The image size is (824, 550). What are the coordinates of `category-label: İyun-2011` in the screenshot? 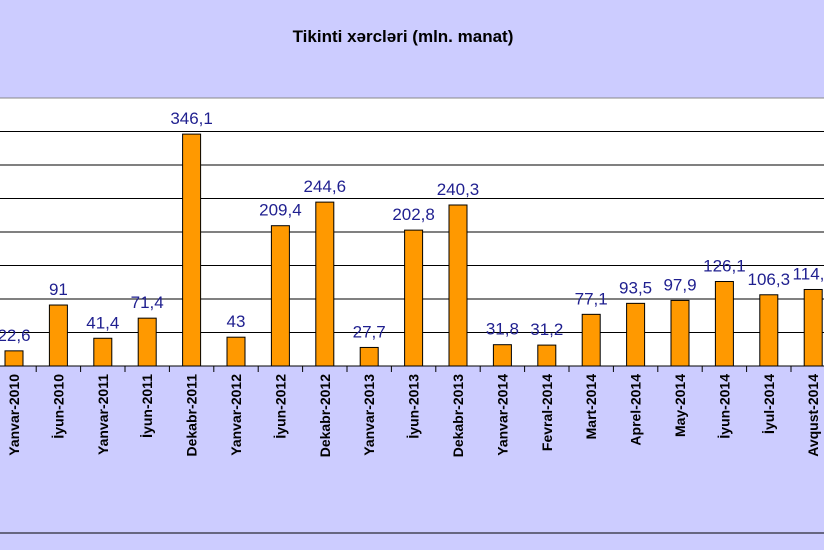 It's located at (147, 406).